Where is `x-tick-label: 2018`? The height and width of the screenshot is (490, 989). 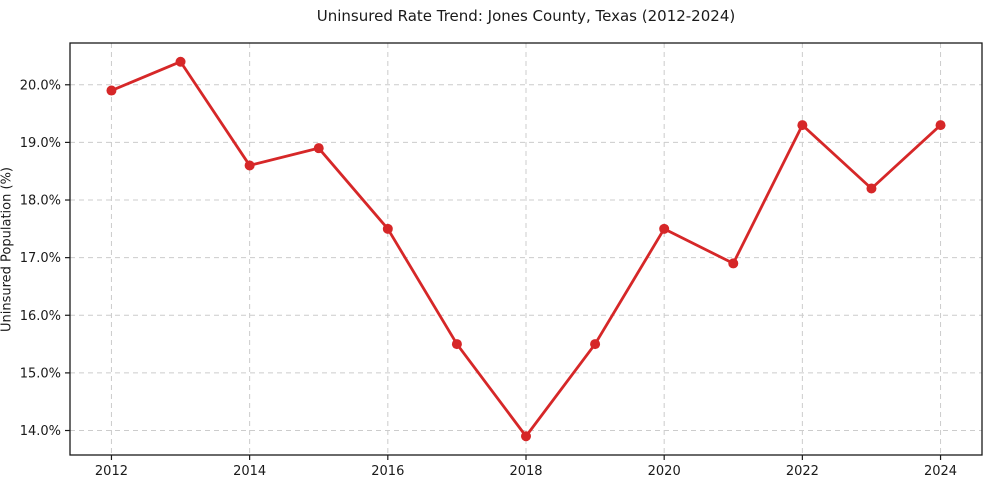 x-tick-label: 2018 is located at coordinates (525, 471).